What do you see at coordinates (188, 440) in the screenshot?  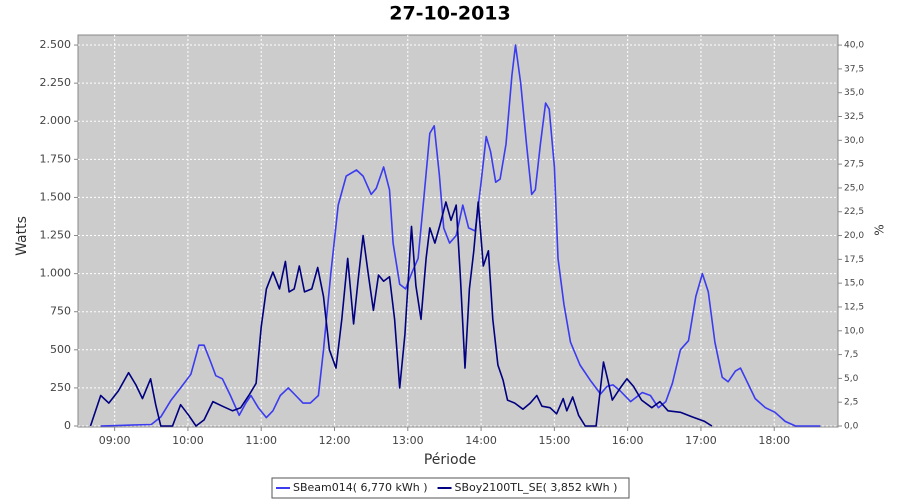 I see `x-tick-label: 10:00` at bounding box center [188, 440].